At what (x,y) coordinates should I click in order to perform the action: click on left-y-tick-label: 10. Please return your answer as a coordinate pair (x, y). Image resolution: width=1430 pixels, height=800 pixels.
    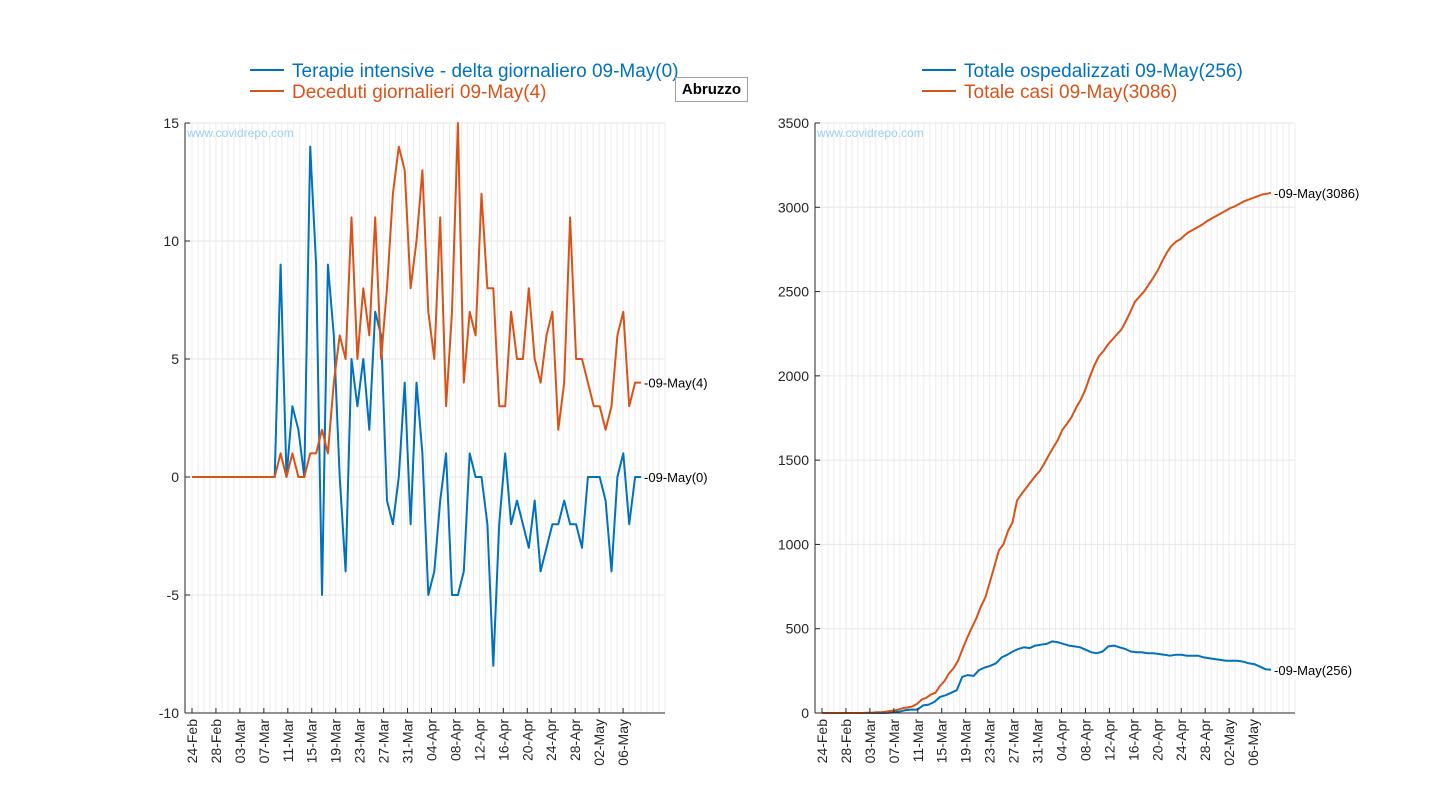
    Looking at the image, I should click on (171, 241).